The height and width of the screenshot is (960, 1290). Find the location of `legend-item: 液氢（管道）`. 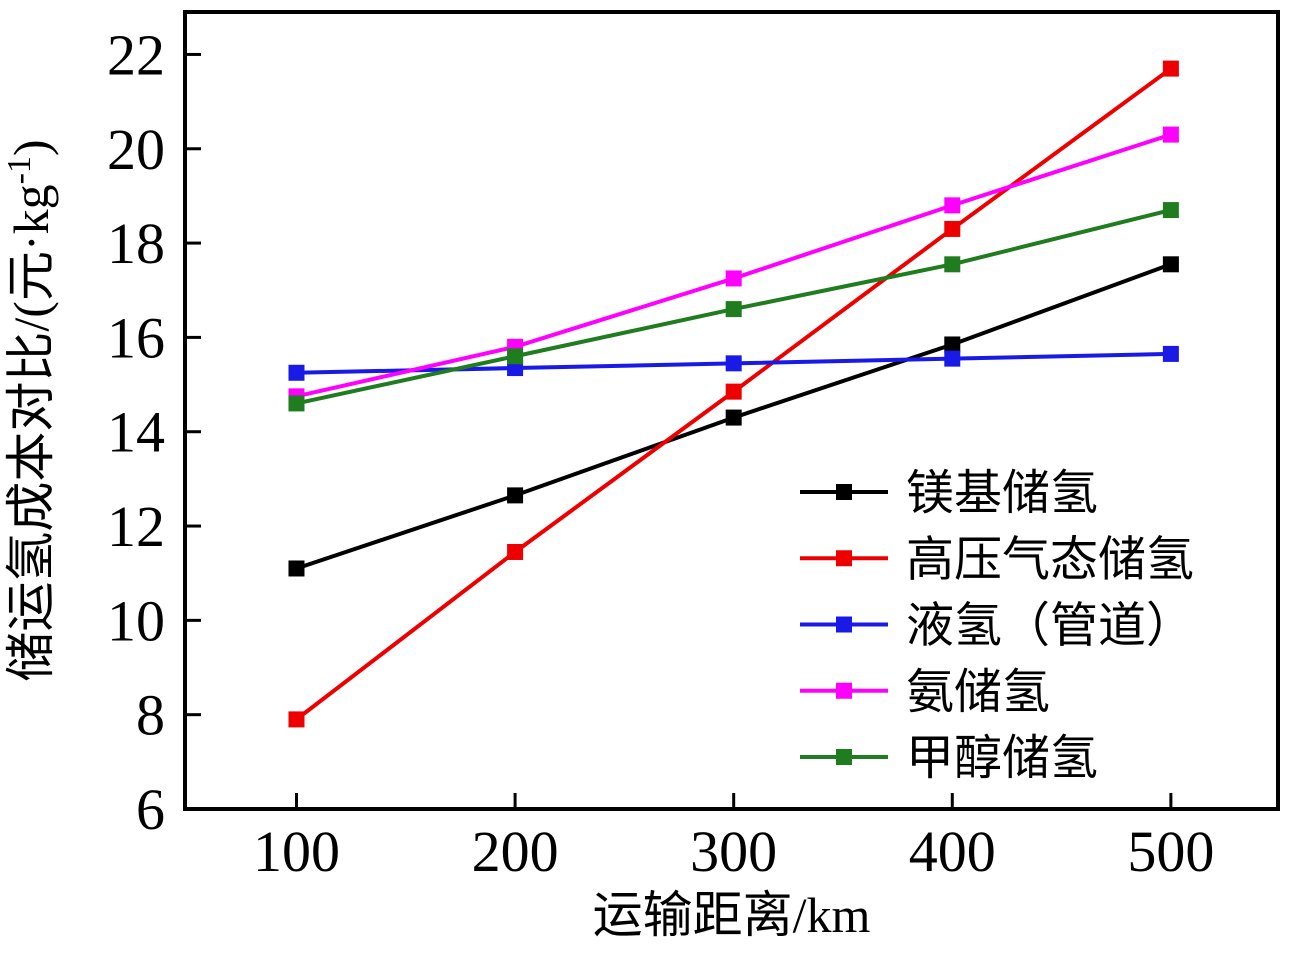

legend-item: 液氢（管道） is located at coordinates (997, 626).